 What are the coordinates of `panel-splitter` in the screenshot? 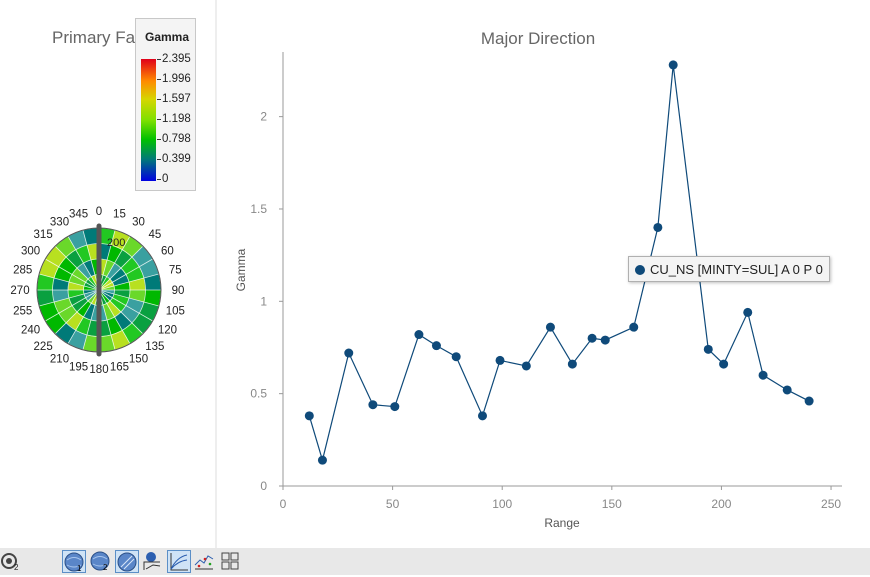 It's located at (216, 274).